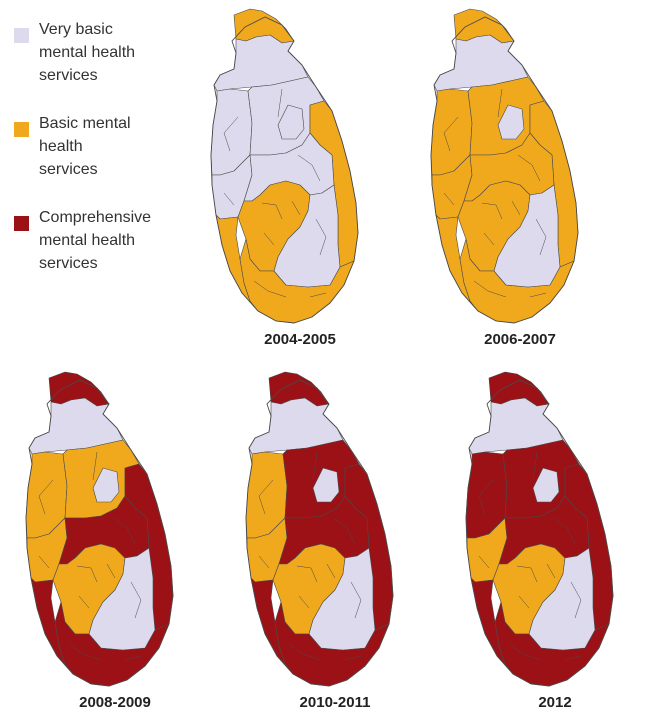 This screenshot has height=720, width=670. Describe the element at coordinates (21, 129) in the screenshot. I see `legend-swatch-basic` at that location.